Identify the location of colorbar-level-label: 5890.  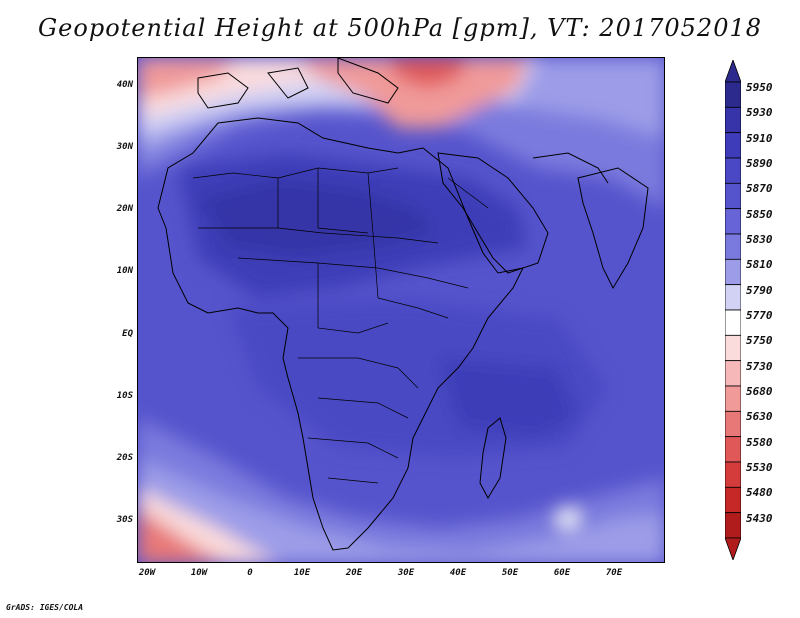
(759, 163).